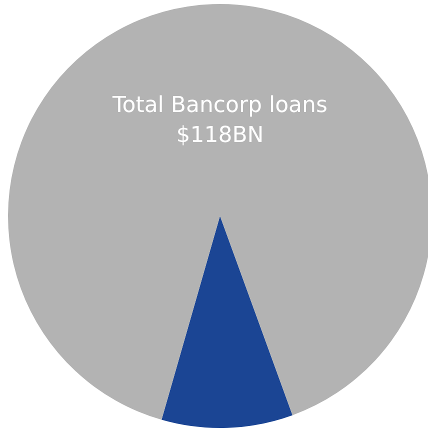 The image size is (428, 433). Describe the element at coordinates (220, 105) in the screenshot. I see `text: Total Bancorp loans` at that location.